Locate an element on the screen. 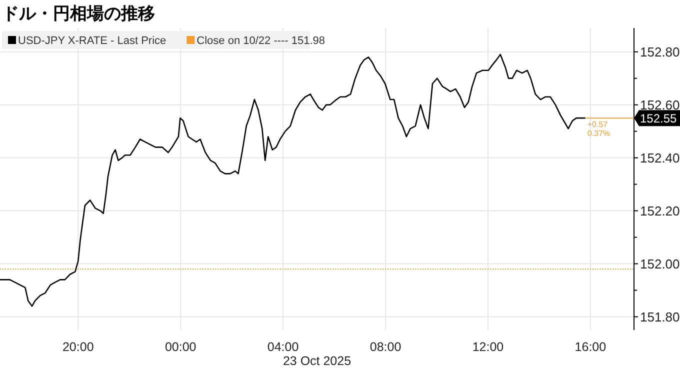  annotation: 152.55 is located at coordinates (659, 118).